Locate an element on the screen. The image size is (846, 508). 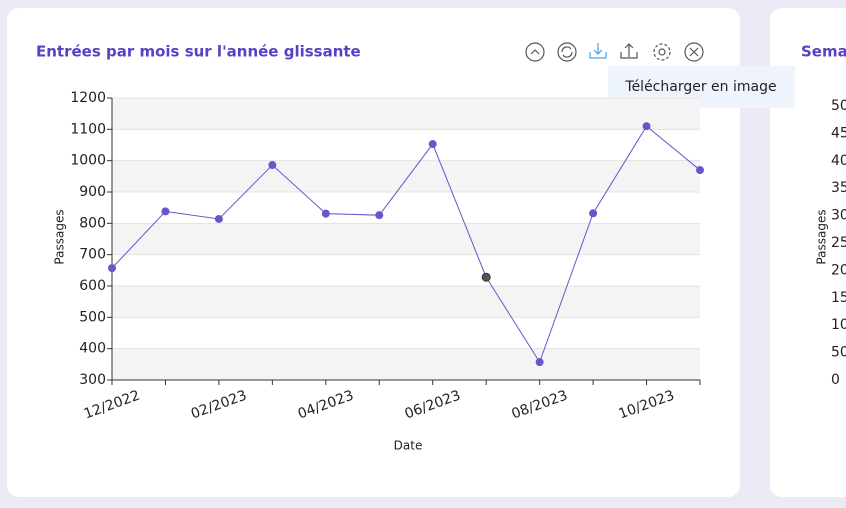
y-tick-label: 250 is located at coordinates (838, 243).